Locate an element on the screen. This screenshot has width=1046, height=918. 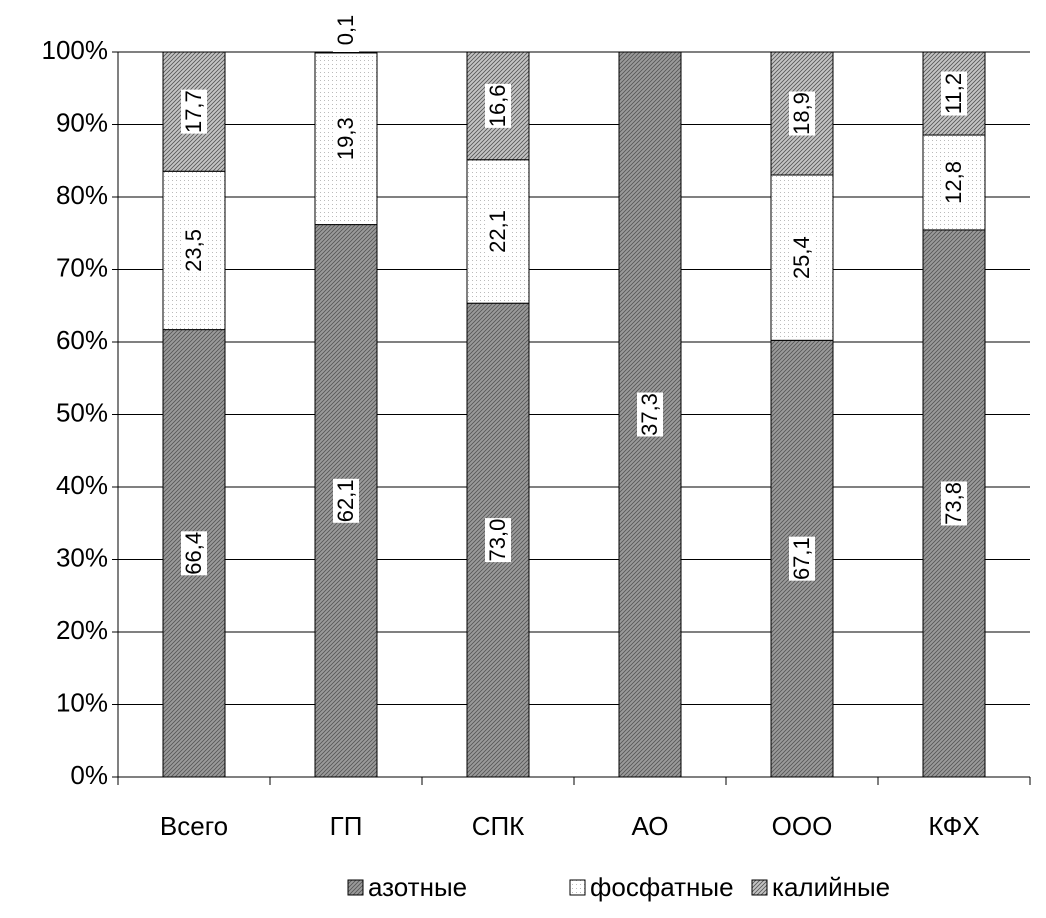
value-label: 0,1 is located at coordinates (345, 30).